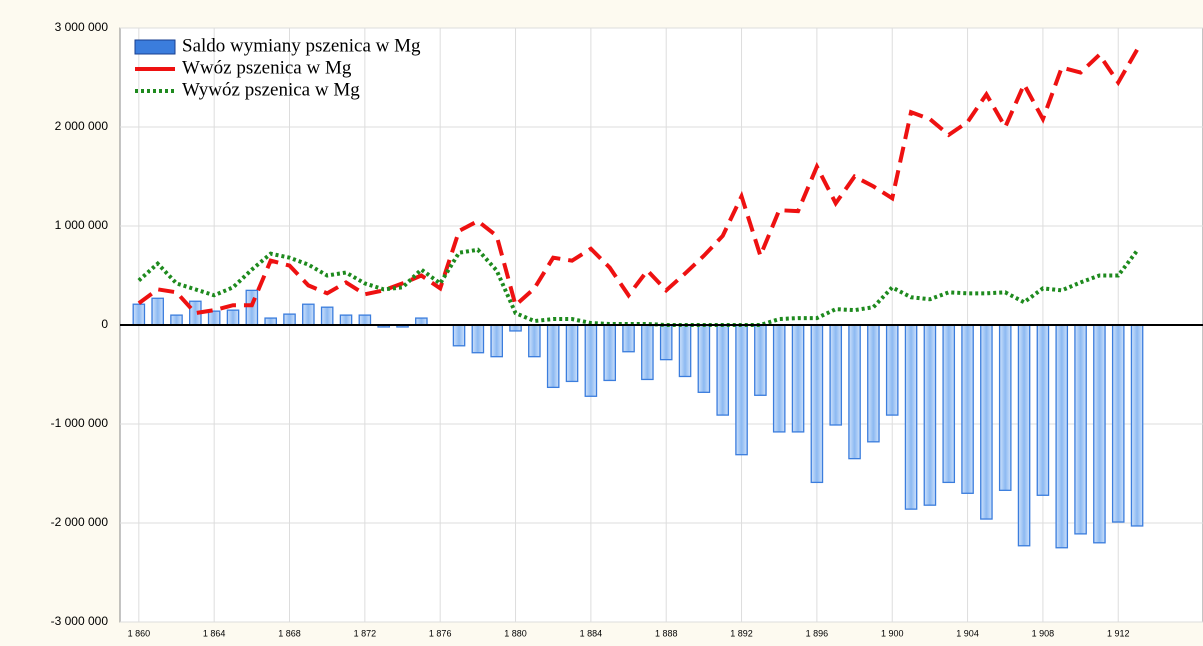 The width and height of the screenshot is (1203, 646). I want to click on x-tick-label: 1 896, so click(817, 633).